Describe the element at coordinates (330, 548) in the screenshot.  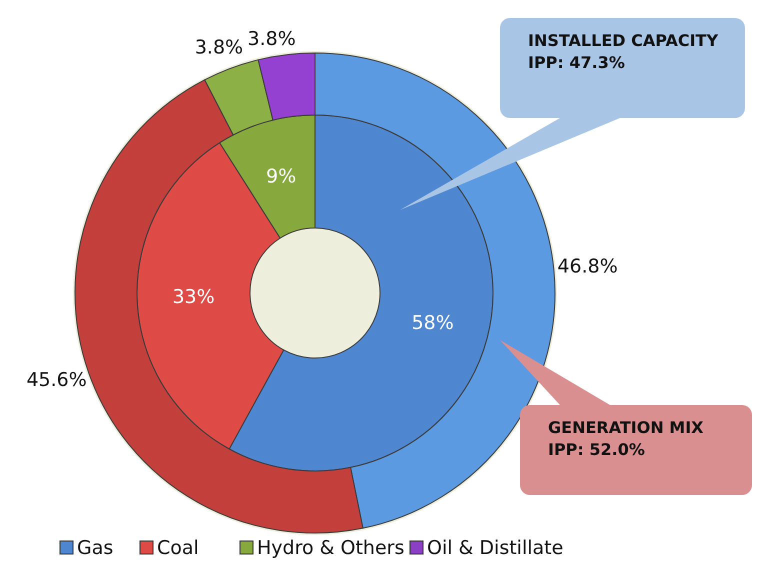
I see `legend-label: Hydro & Others` at that location.